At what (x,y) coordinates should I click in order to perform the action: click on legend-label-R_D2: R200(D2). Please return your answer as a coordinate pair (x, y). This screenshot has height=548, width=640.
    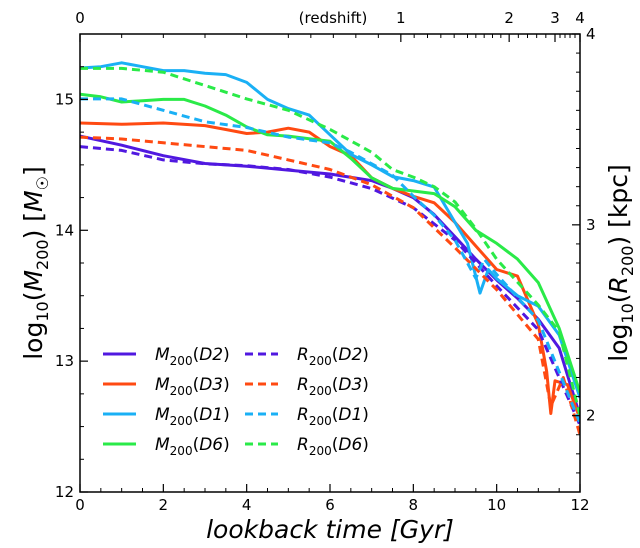
    Looking at the image, I should click on (333, 356).